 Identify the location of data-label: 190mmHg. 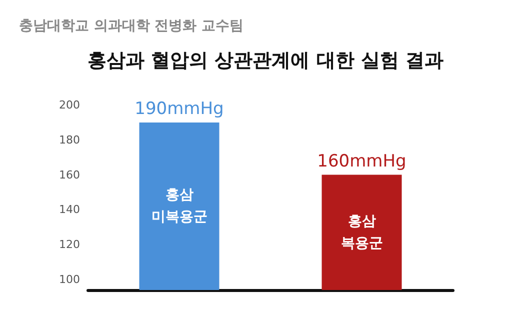
(179, 108).